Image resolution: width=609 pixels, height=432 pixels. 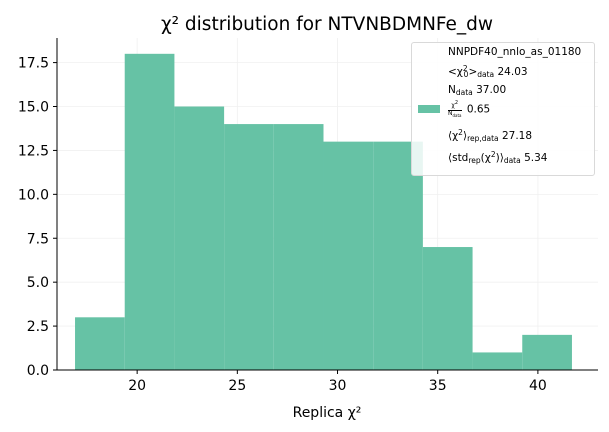 What do you see at coordinates (38, 327) in the screenshot?
I see `y-tick-label: 2.5` at bounding box center [38, 327].